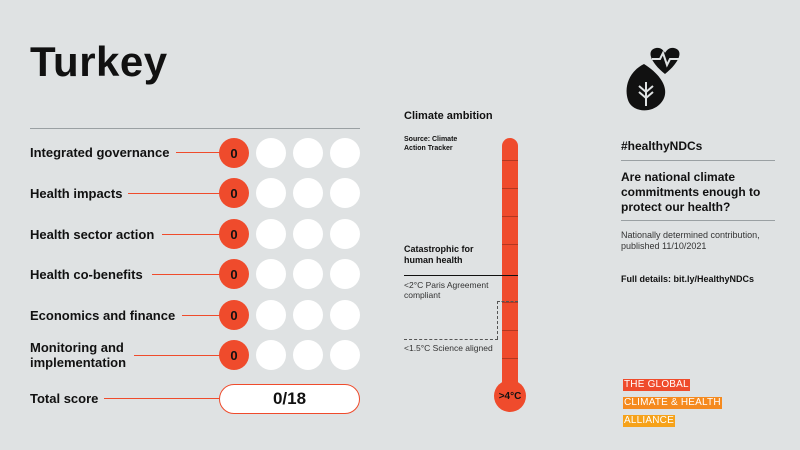 The image size is (800, 450). What do you see at coordinates (649, 421) in the screenshot?
I see `alliance-line: ALLIANCE` at bounding box center [649, 421].